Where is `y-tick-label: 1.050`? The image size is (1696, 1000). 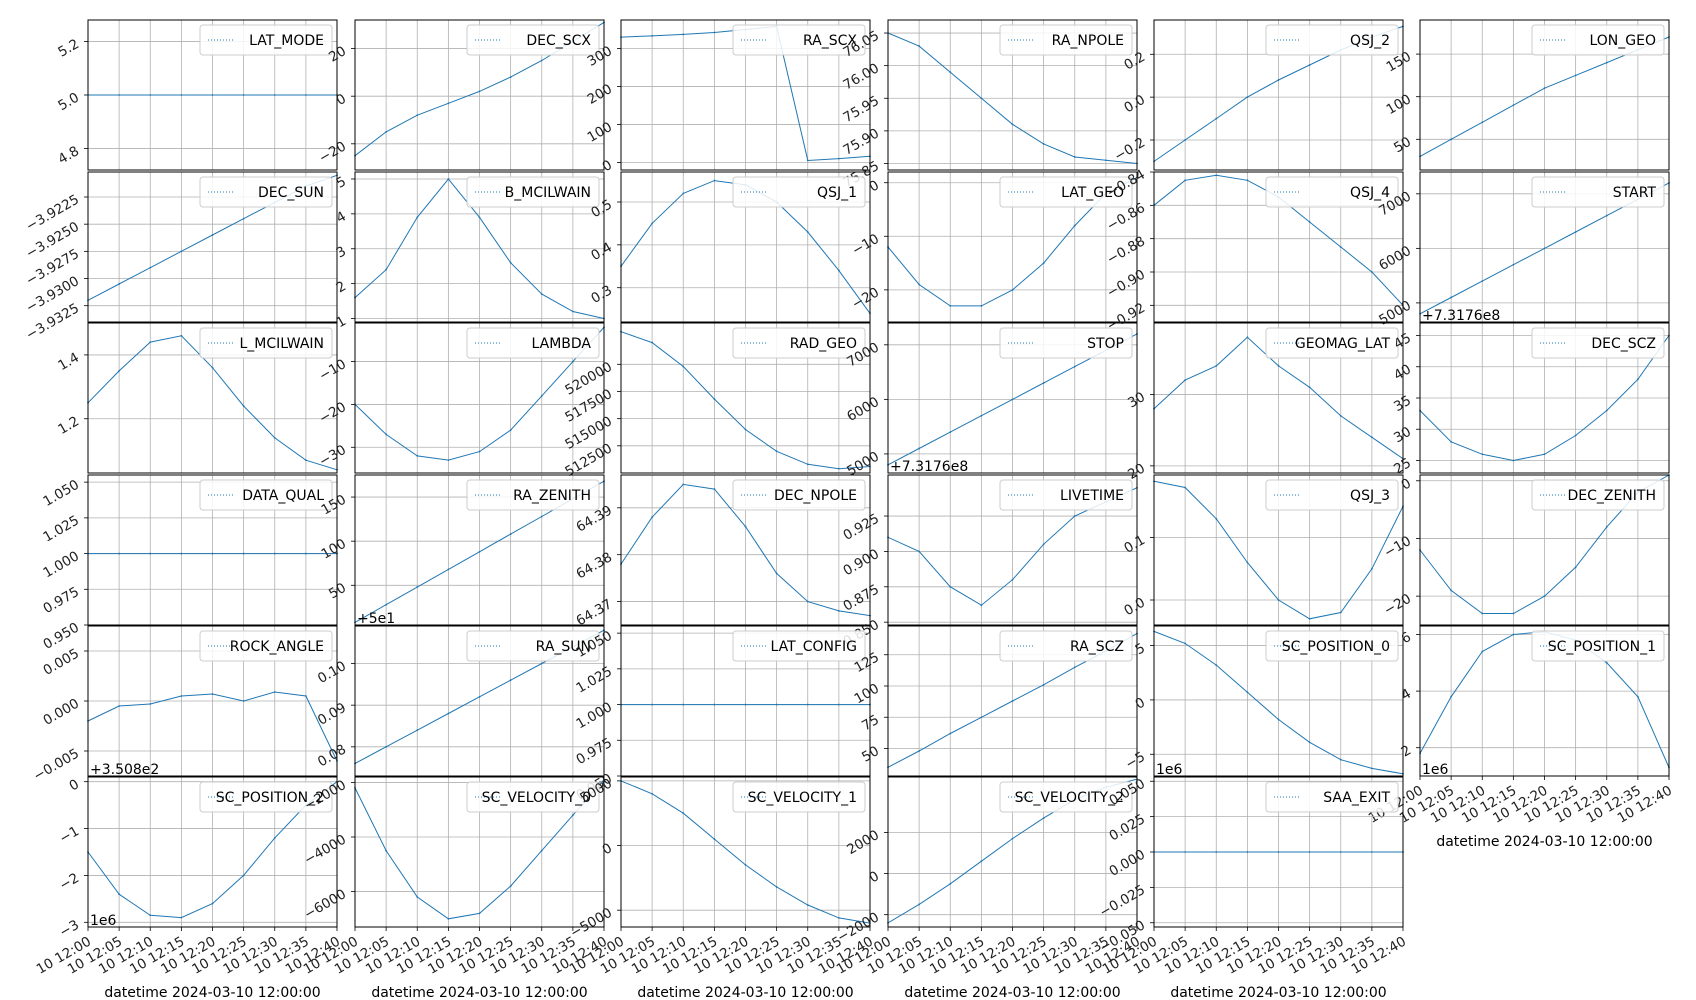
y-tick-label: 1.050 is located at coordinates (61, 493).